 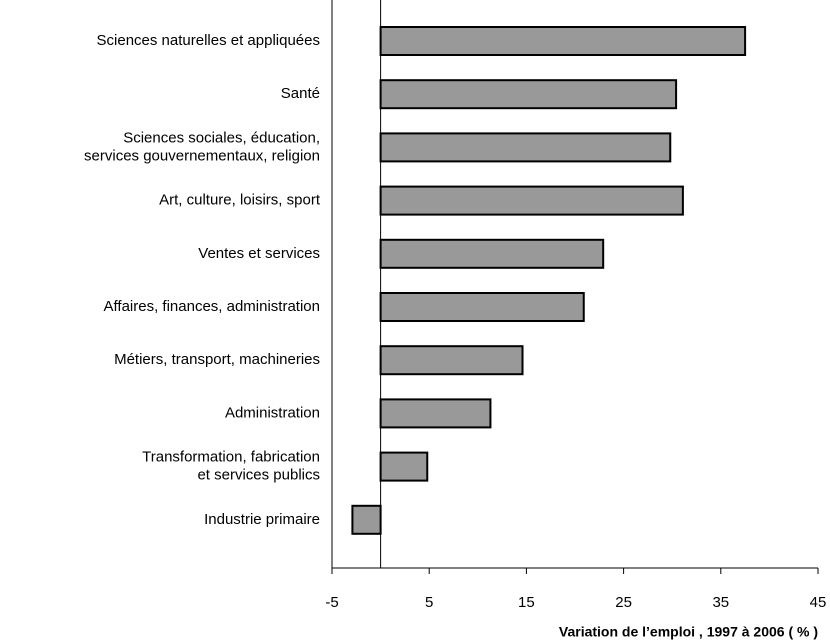 I want to click on x-tick-label: 5, so click(x=429, y=602).